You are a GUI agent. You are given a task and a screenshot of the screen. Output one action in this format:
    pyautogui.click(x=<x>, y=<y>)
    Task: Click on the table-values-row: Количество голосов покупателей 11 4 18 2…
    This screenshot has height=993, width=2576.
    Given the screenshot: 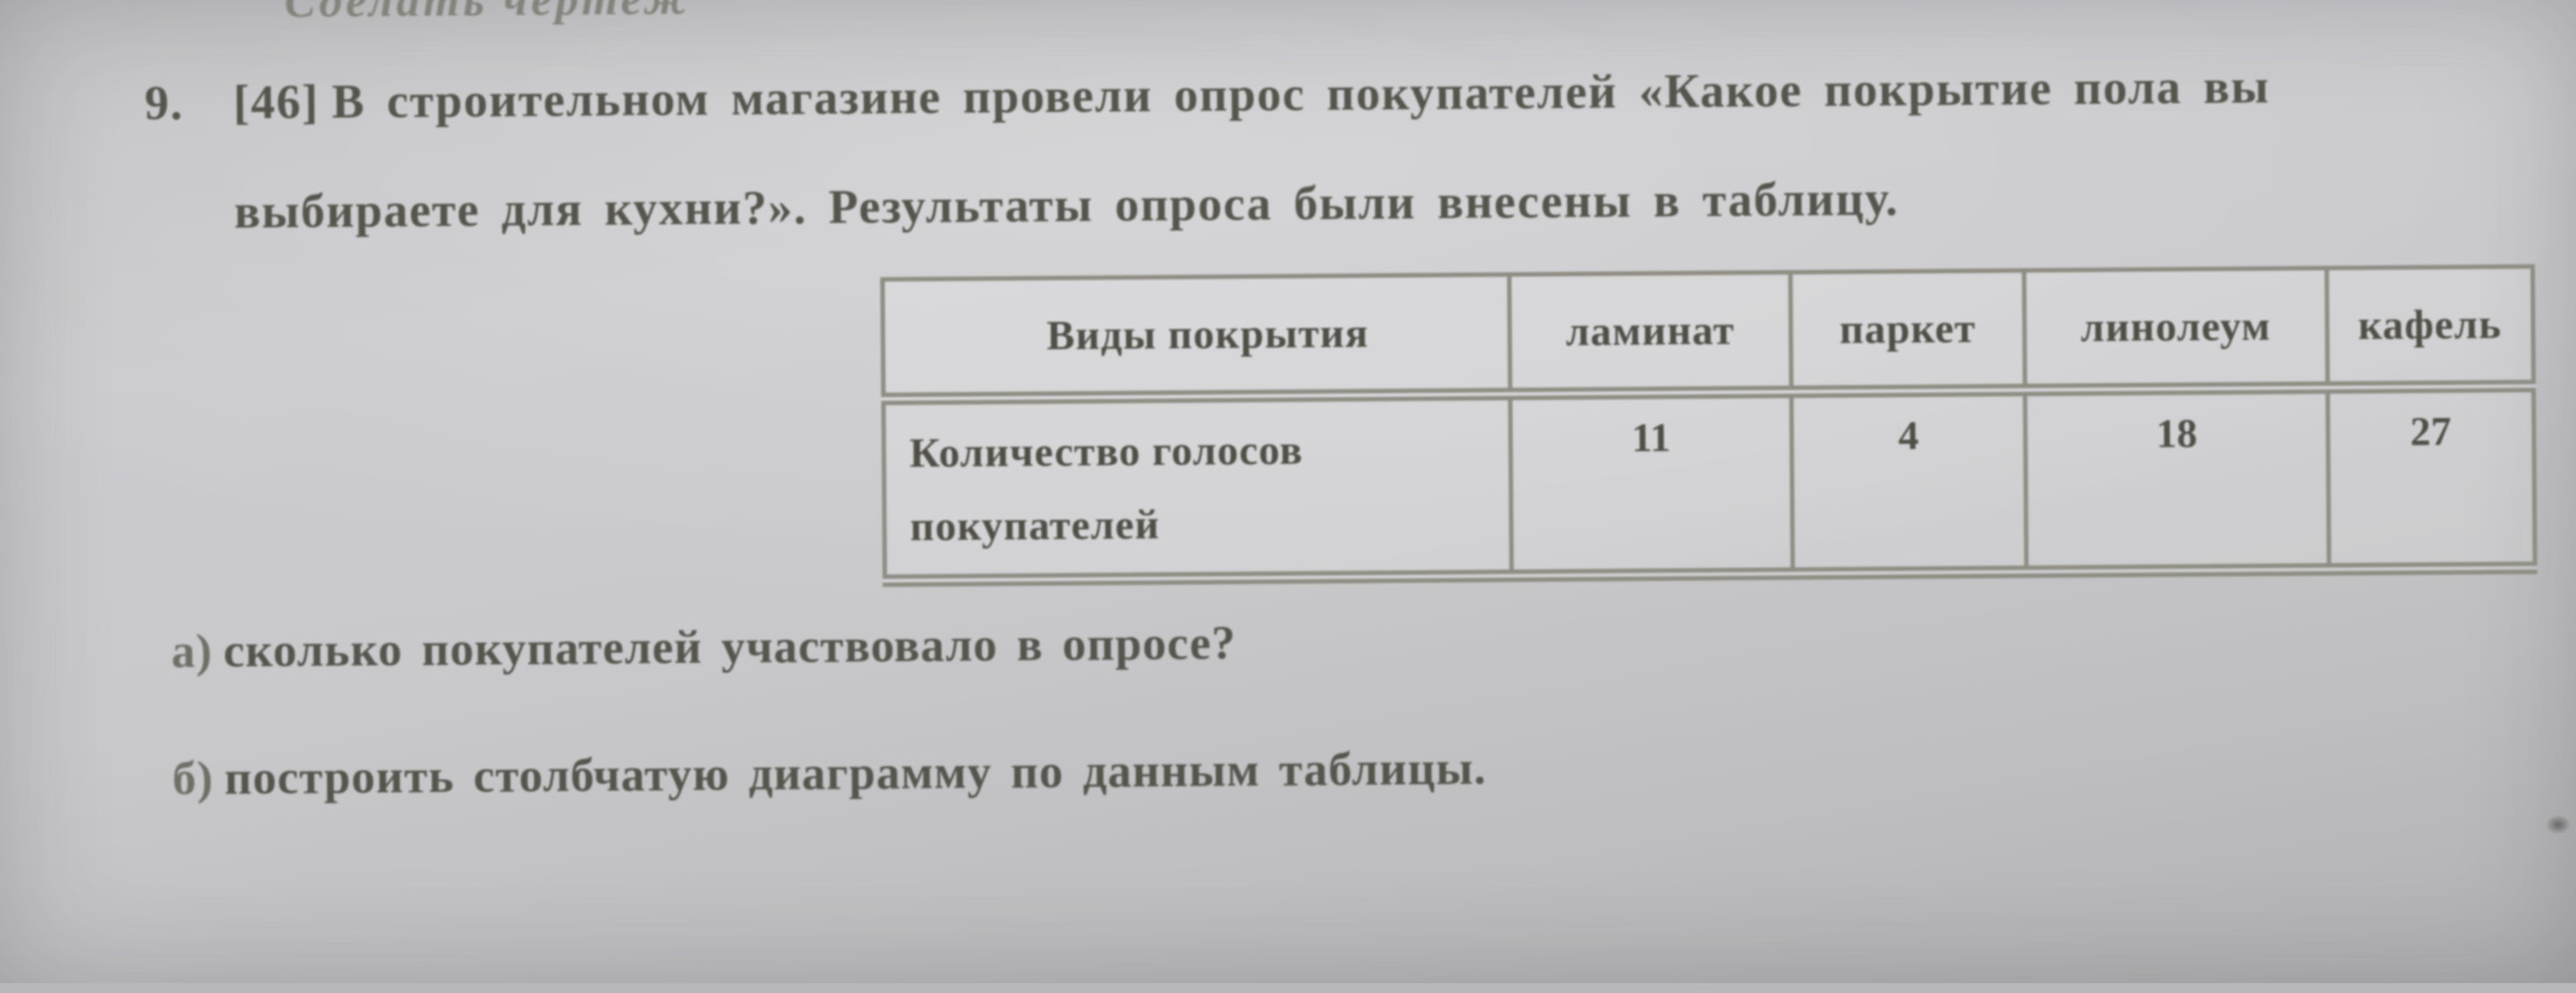 What is the action you would take?
    pyautogui.click(x=1710, y=483)
    